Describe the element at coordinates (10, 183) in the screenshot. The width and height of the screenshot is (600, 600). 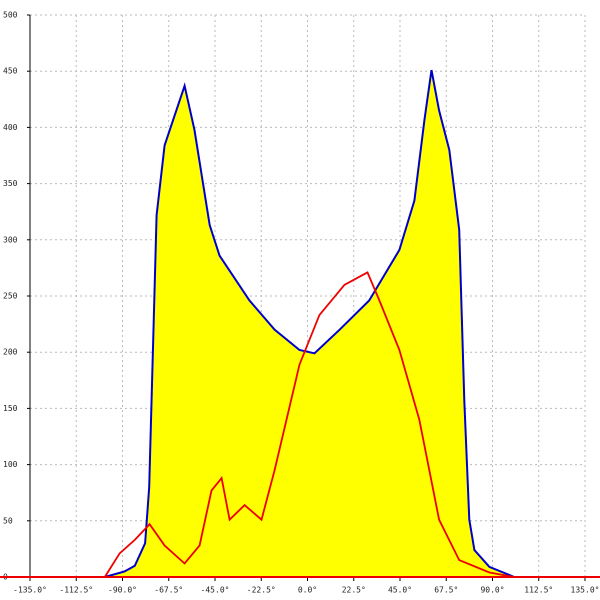
I see `y-tick-label: 350` at that location.